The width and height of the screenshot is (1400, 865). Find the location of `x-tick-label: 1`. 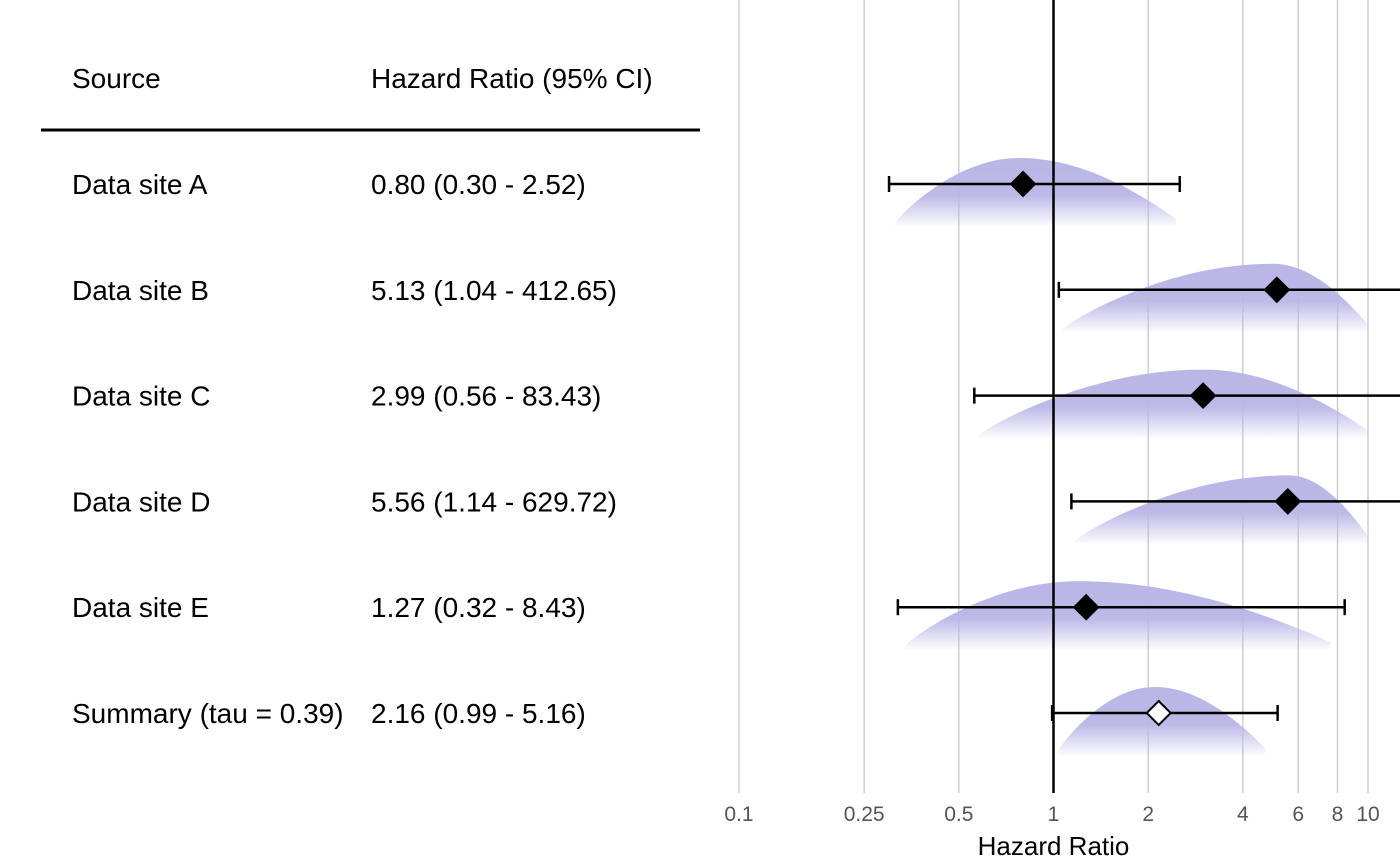

x-tick-label: 1 is located at coordinates (1054, 814).